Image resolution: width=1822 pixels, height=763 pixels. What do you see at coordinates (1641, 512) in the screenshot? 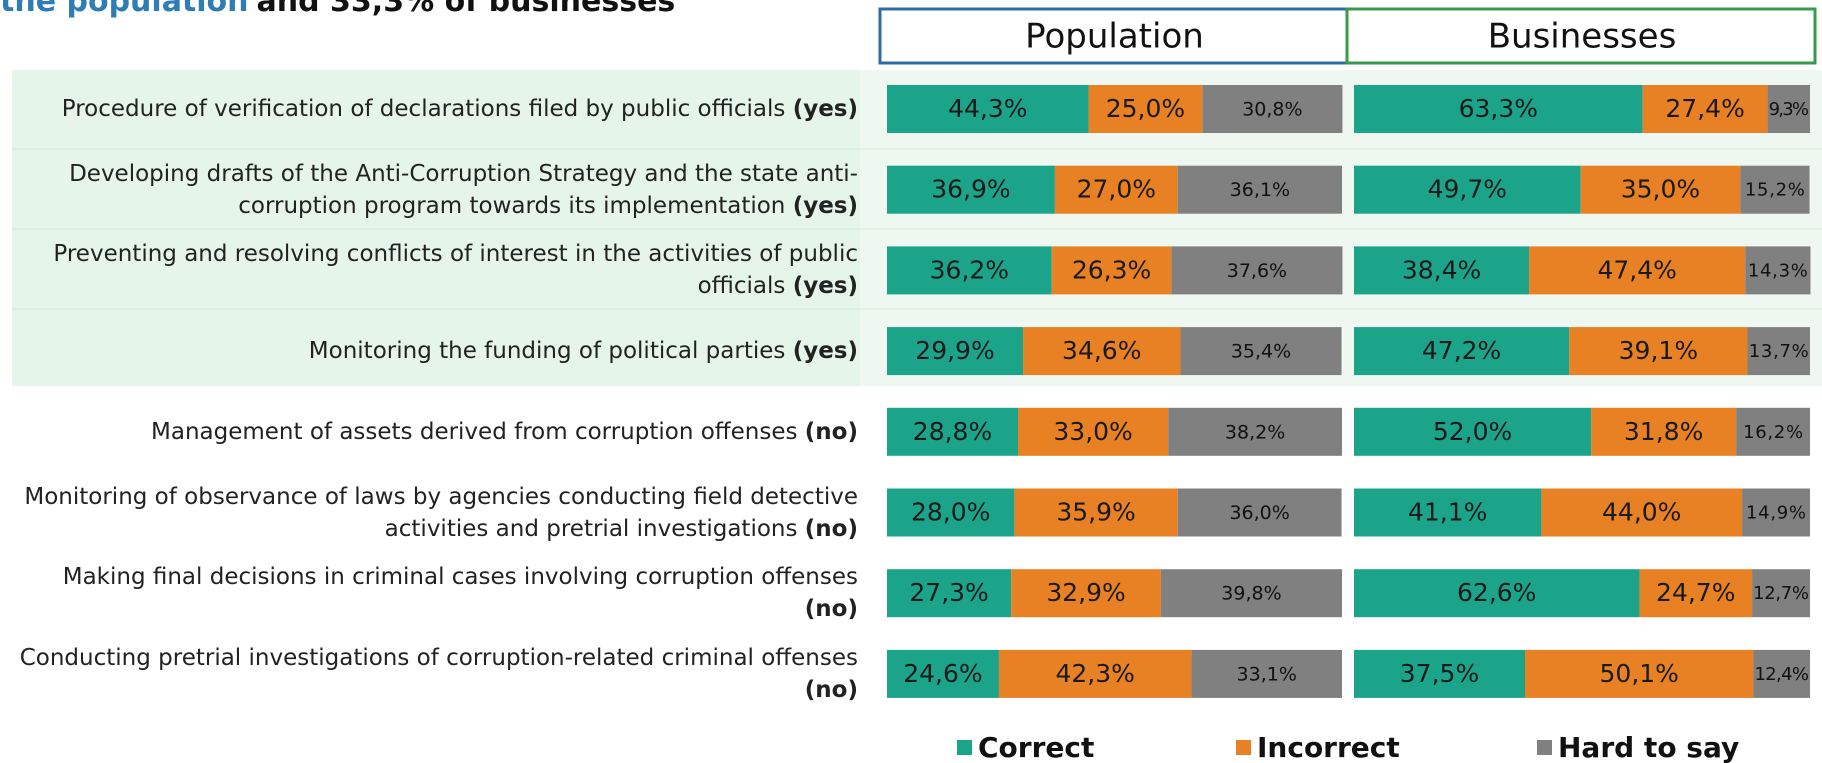
I see `value-label: 44,0%` at bounding box center [1641, 512].